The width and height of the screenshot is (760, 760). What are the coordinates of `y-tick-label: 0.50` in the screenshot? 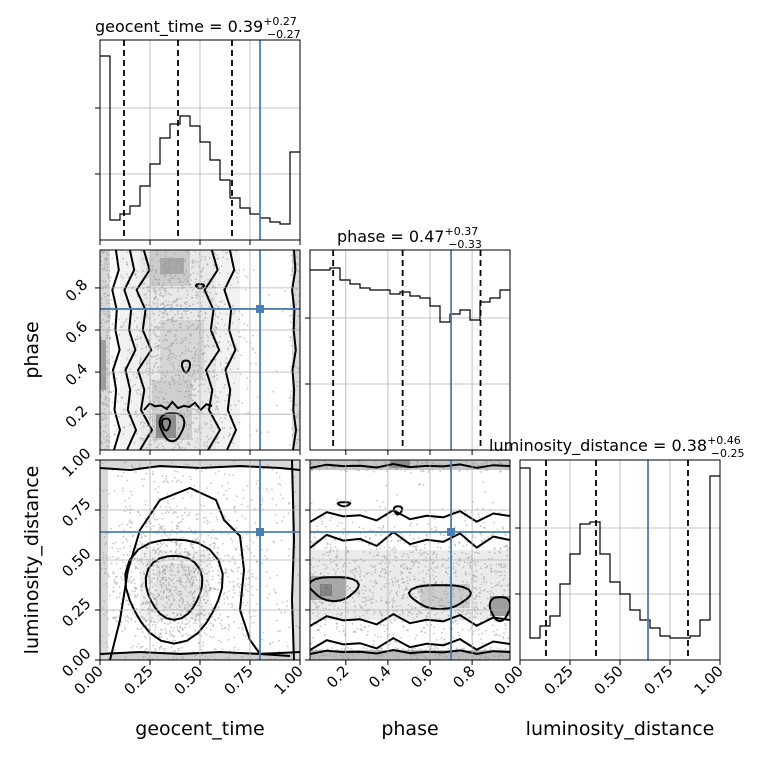 It's located at (76, 562).